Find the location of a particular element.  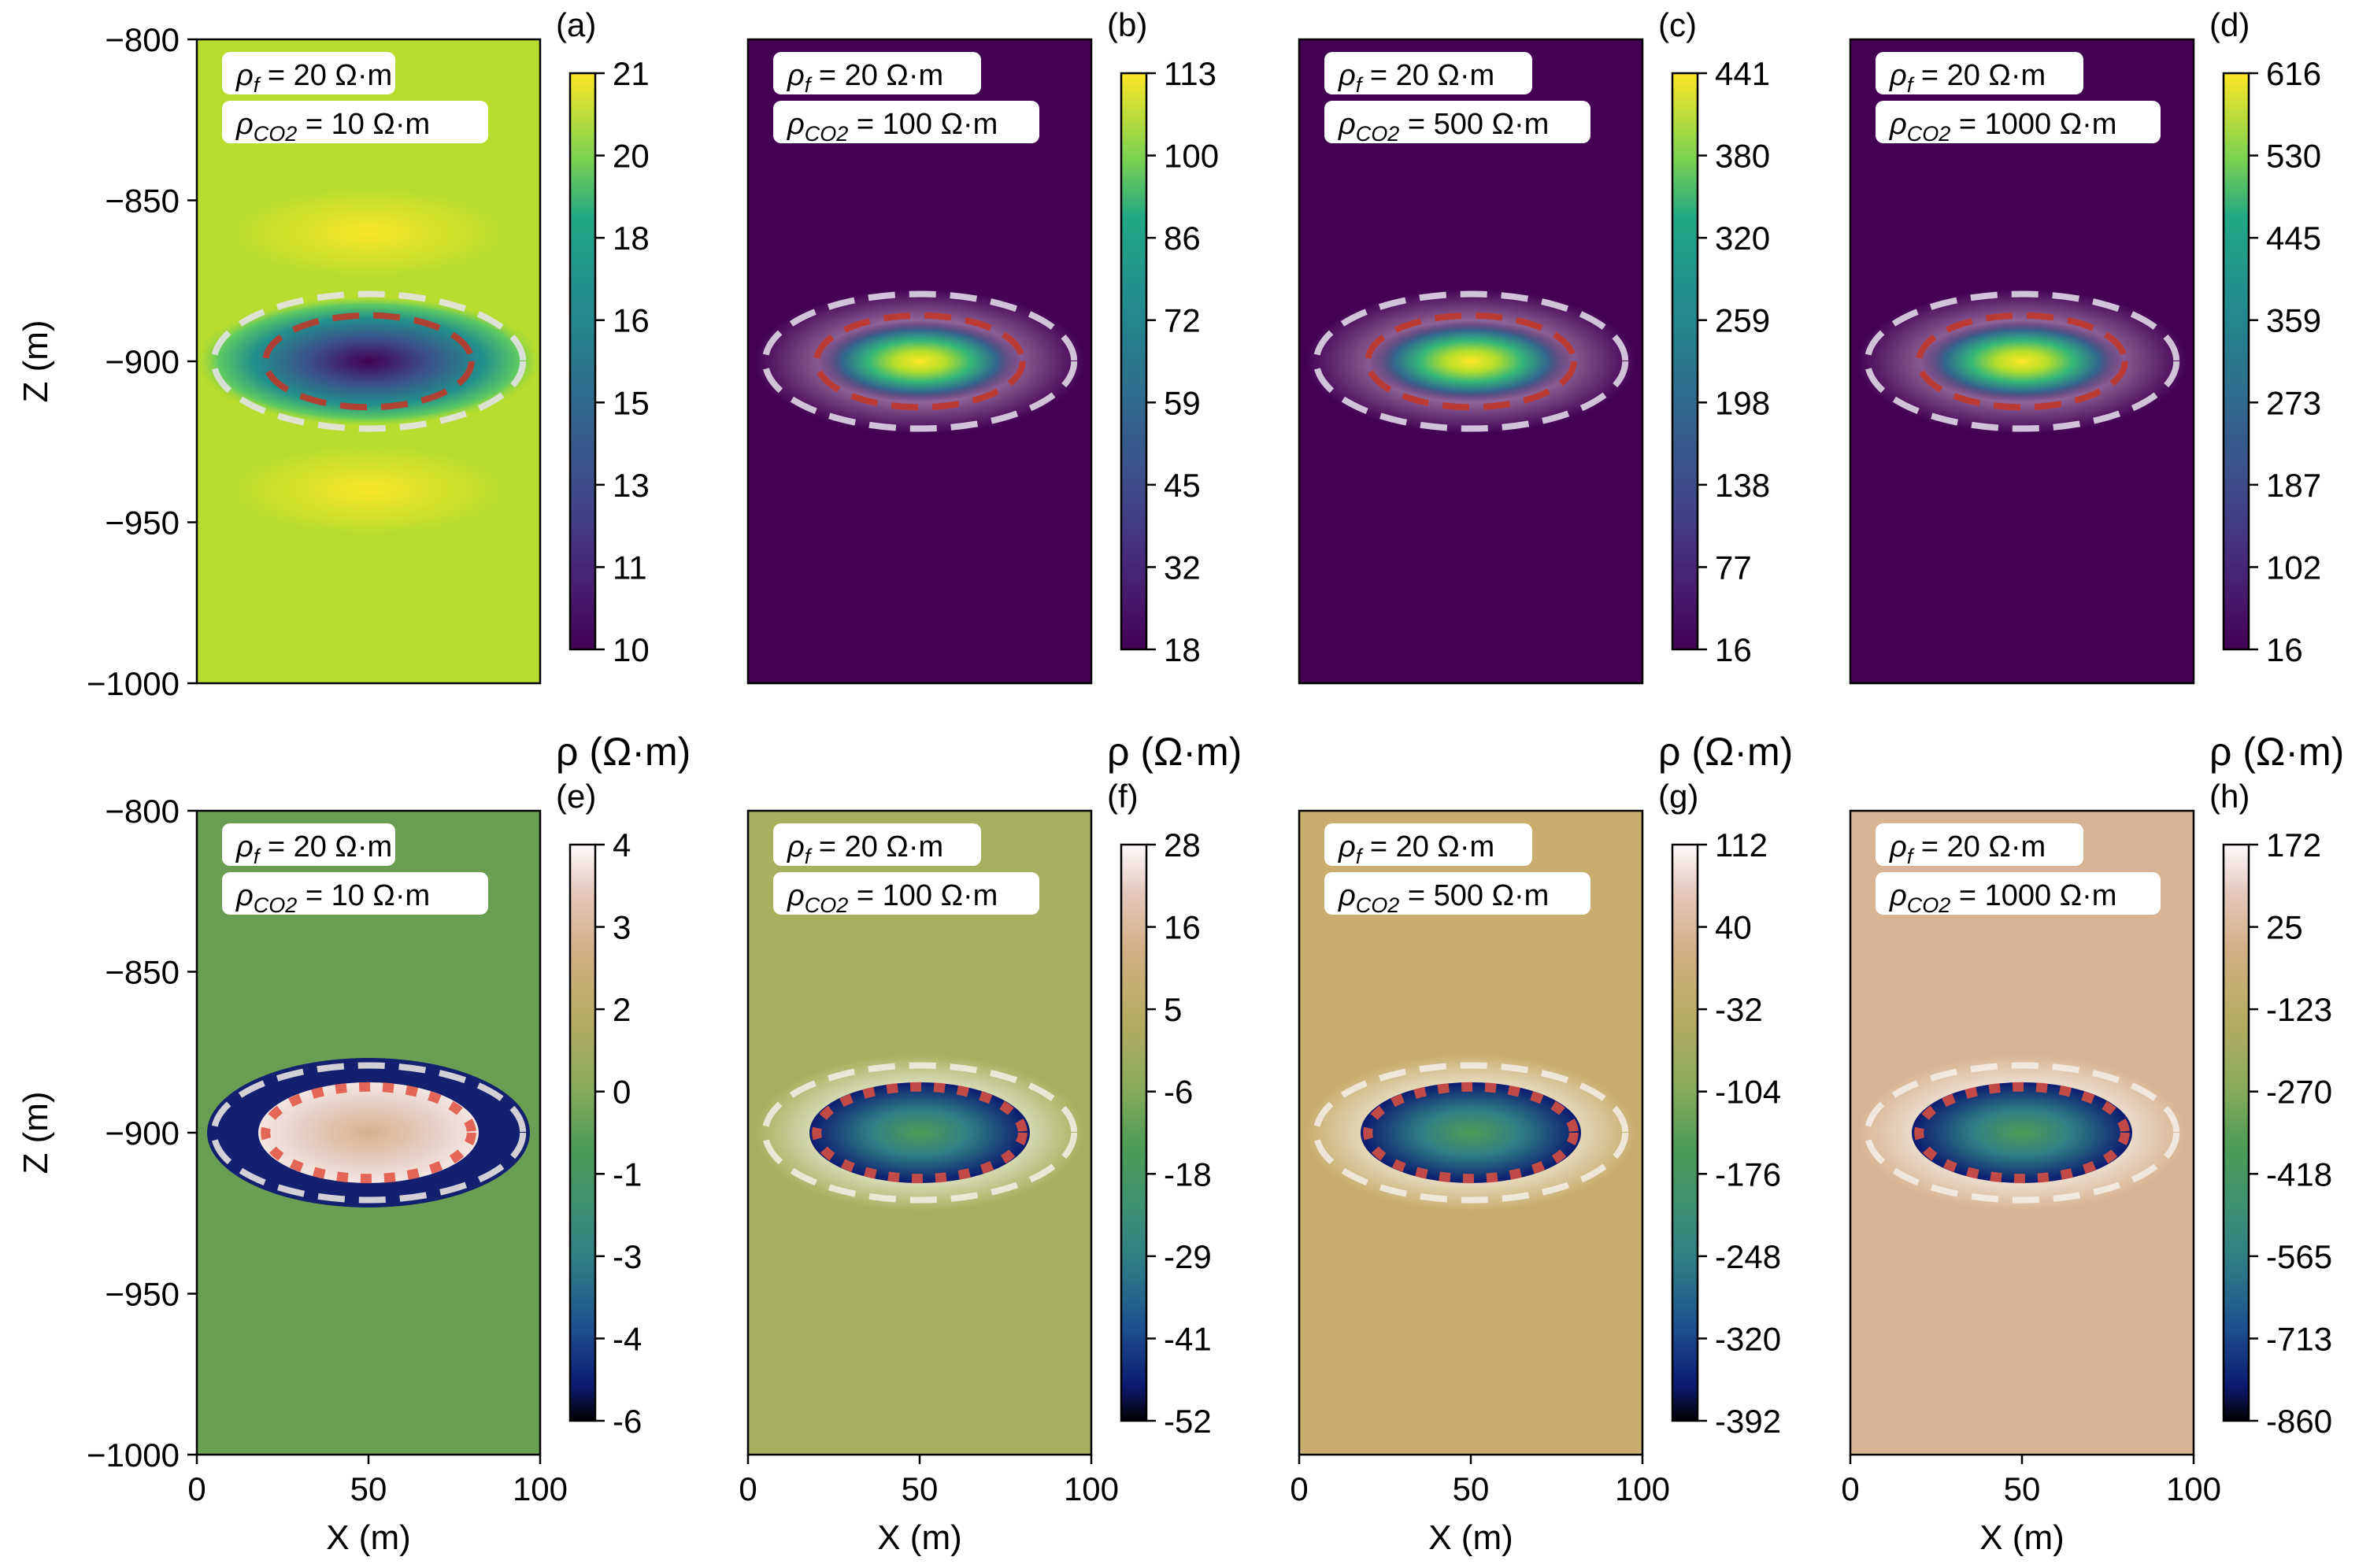

colorbar-tick-label: 10 is located at coordinates (632, 650).